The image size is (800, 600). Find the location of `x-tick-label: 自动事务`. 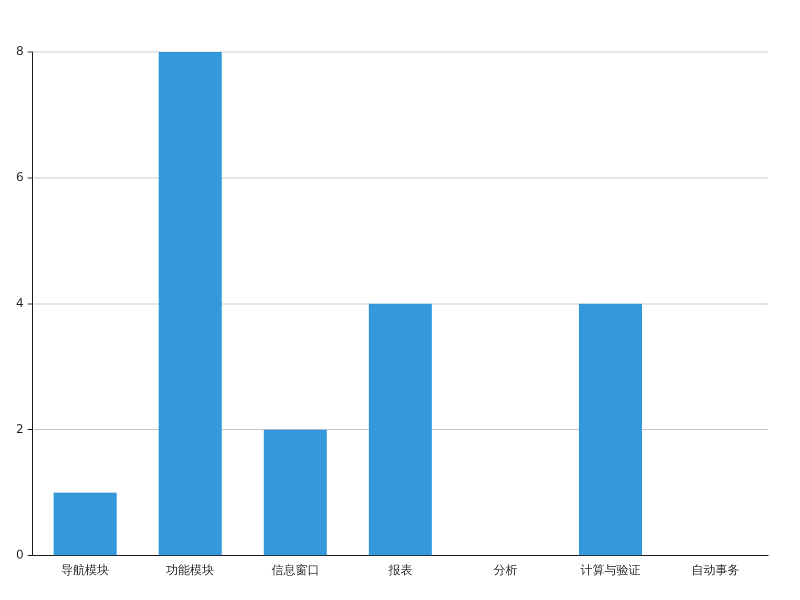

x-tick-label: 自动事务 is located at coordinates (715, 569).